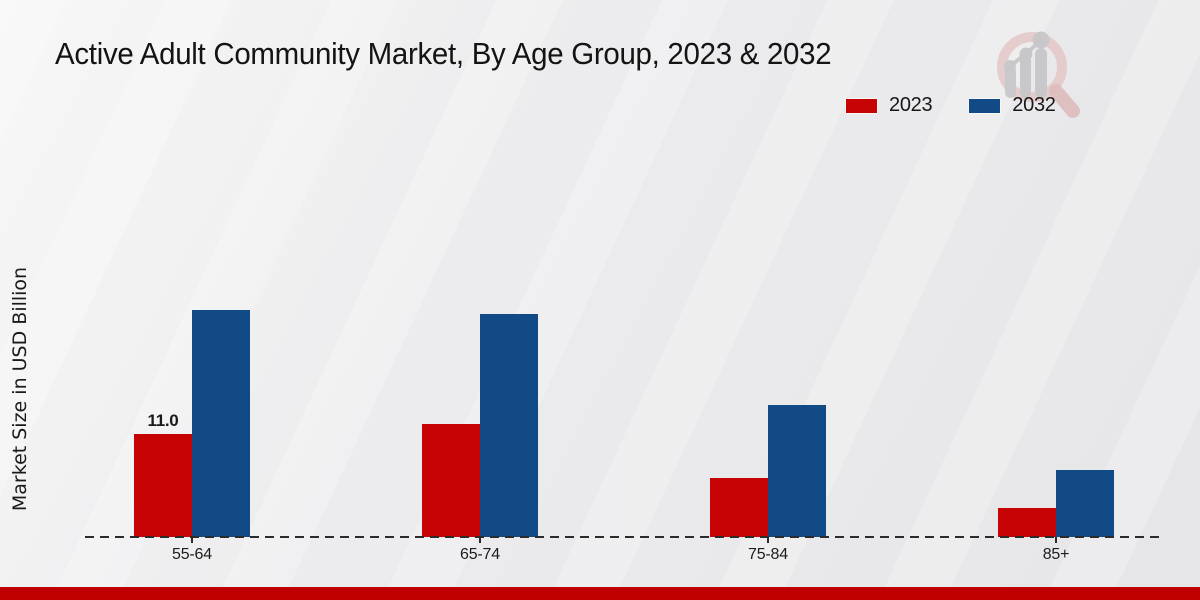 This screenshot has width=1200, height=600. Describe the element at coordinates (1027, 522) in the screenshot. I see `bar-2023-85+` at that location.